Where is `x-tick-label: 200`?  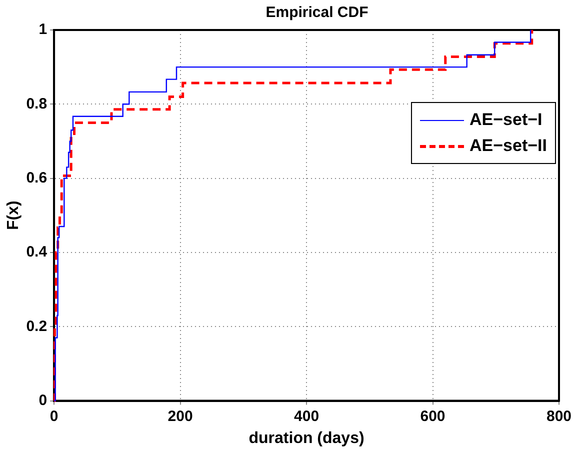
x-tick-label: 200 is located at coordinates (180, 416).